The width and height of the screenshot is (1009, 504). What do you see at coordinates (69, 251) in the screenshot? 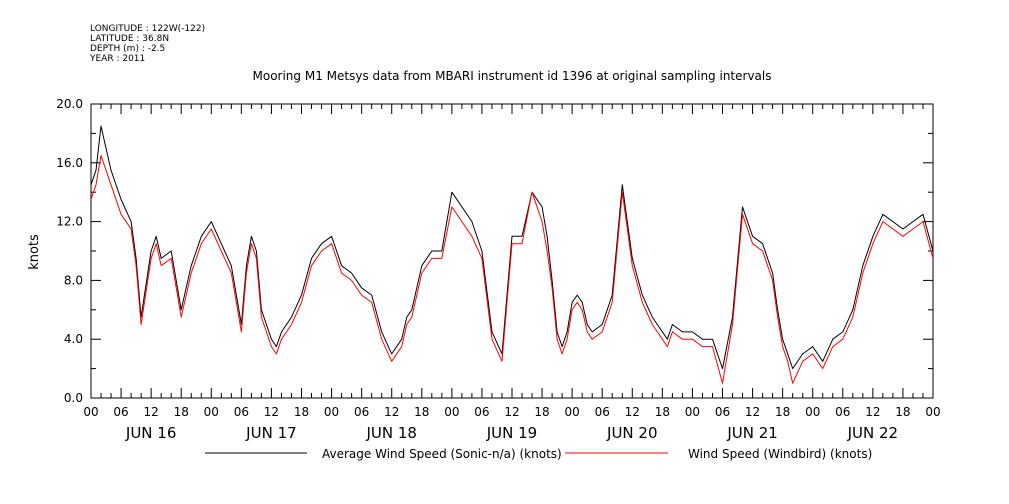
I see `y-tick-labels: 0.0 4.0 8.0 12.0 16.0 20.0` at bounding box center [69, 251].